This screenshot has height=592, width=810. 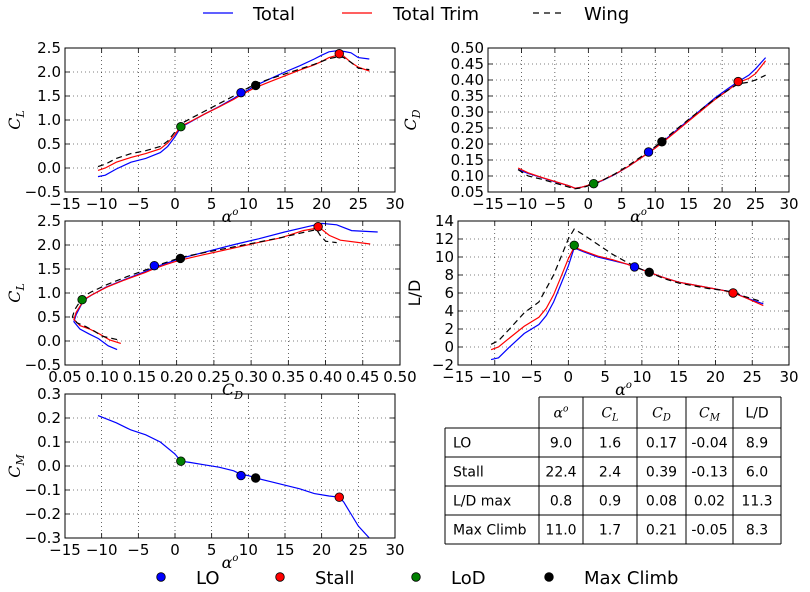 I want to click on x-tick-label: 0.25, so click(x=213, y=377).